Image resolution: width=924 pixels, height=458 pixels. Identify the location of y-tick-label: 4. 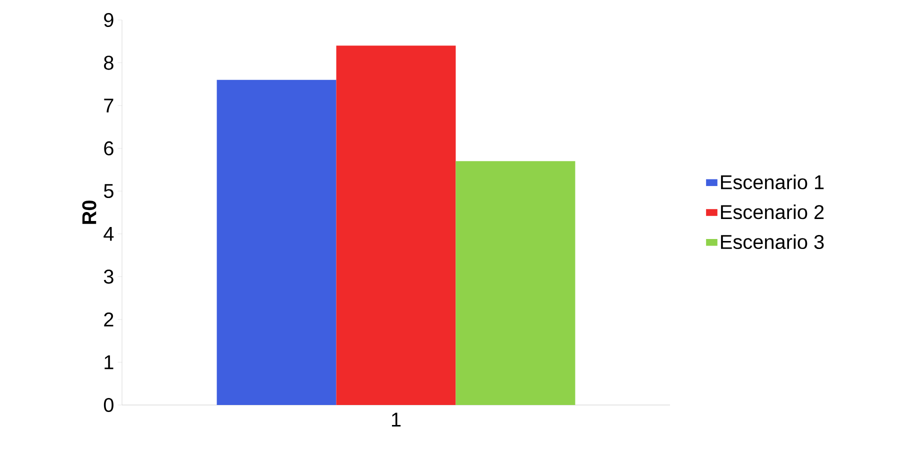
(109, 234).